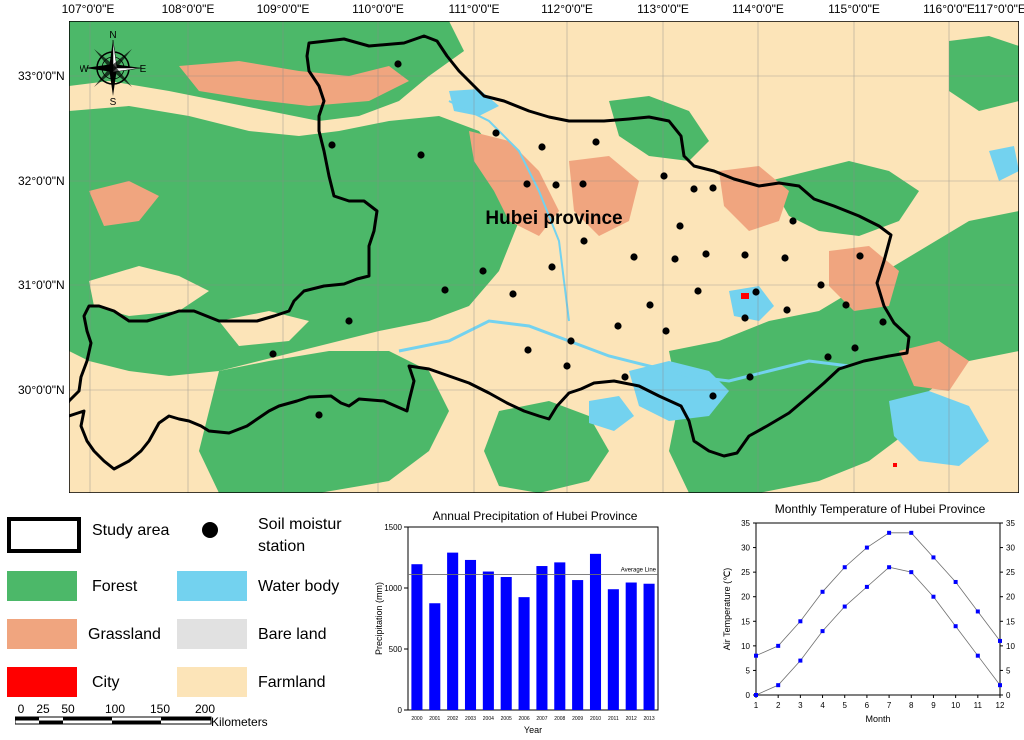  What do you see at coordinates (533, 730) in the screenshot?
I see `precip-x-axis-label: Year` at bounding box center [533, 730].